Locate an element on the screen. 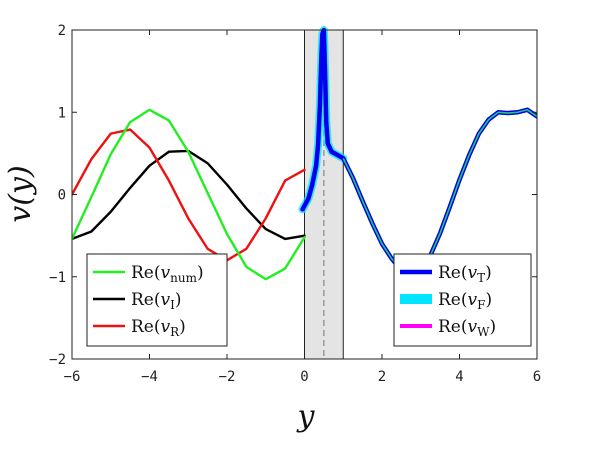 The height and width of the screenshot is (474, 591). legend-label: Re(vW) is located at coordinates (467, 328).